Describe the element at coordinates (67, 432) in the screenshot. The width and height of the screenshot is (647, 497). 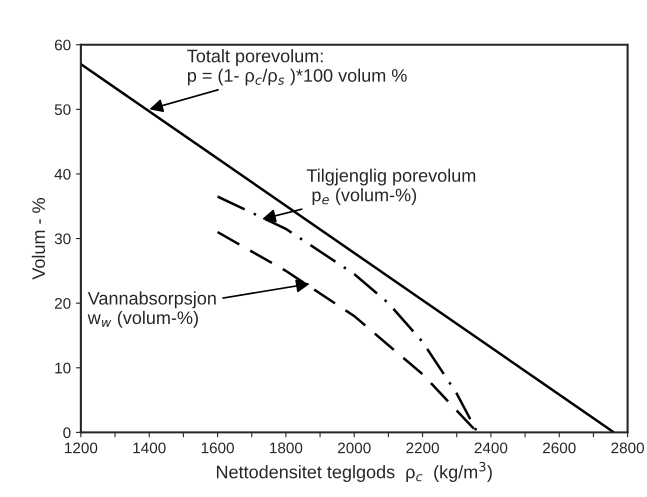
I see `y-tick-label: 0` at that location.